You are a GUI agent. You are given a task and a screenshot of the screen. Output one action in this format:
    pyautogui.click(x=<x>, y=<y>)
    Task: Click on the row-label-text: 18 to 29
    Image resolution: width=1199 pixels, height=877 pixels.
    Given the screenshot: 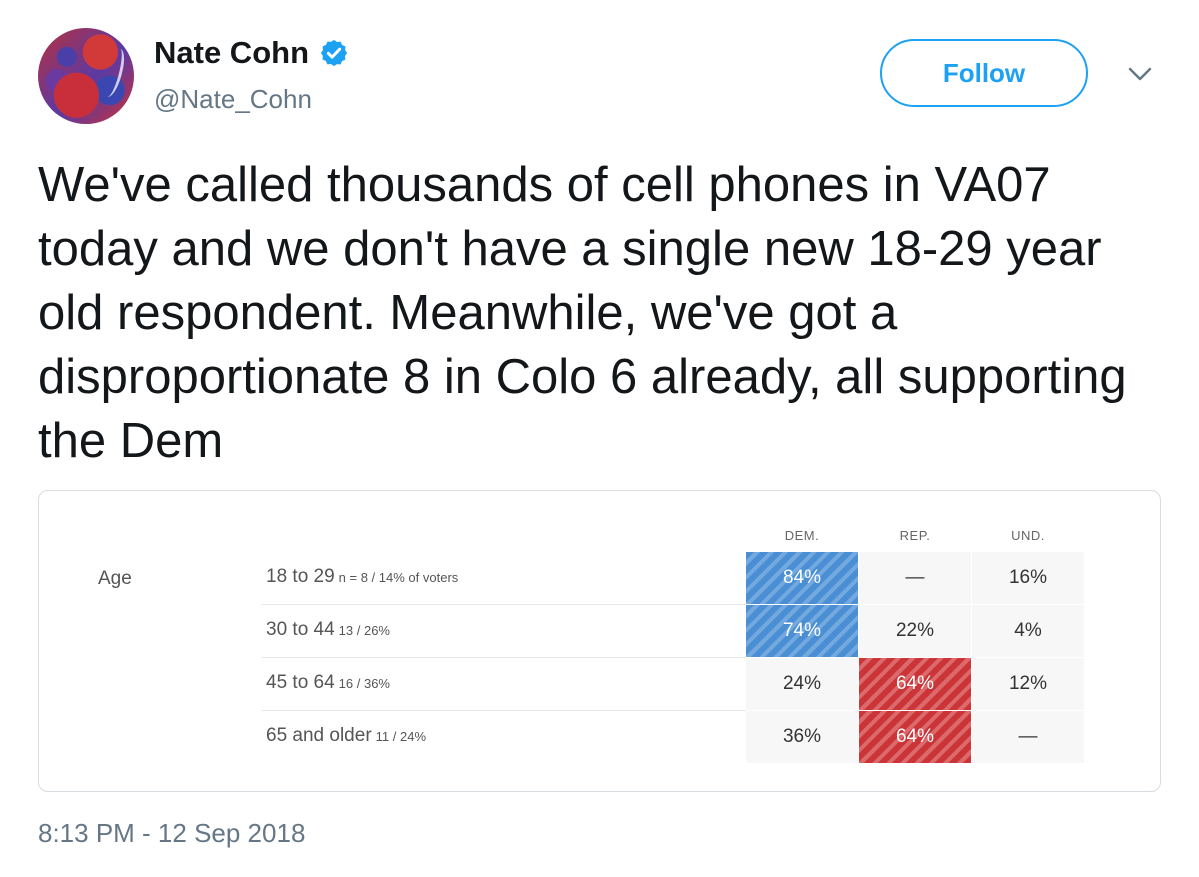 What is the action you would take?
    pyautogui.click(x=300, y=576)
    